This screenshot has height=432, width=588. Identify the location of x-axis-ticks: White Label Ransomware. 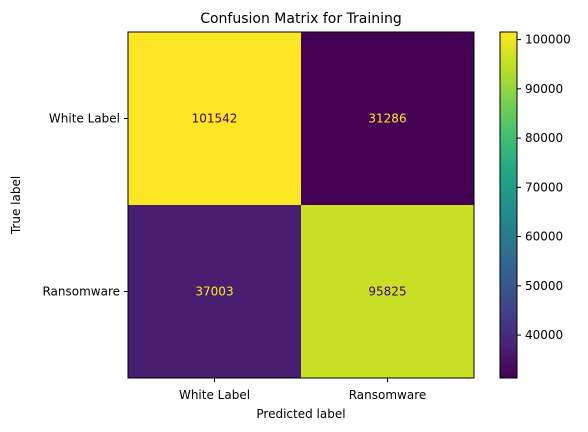
(302, 390).